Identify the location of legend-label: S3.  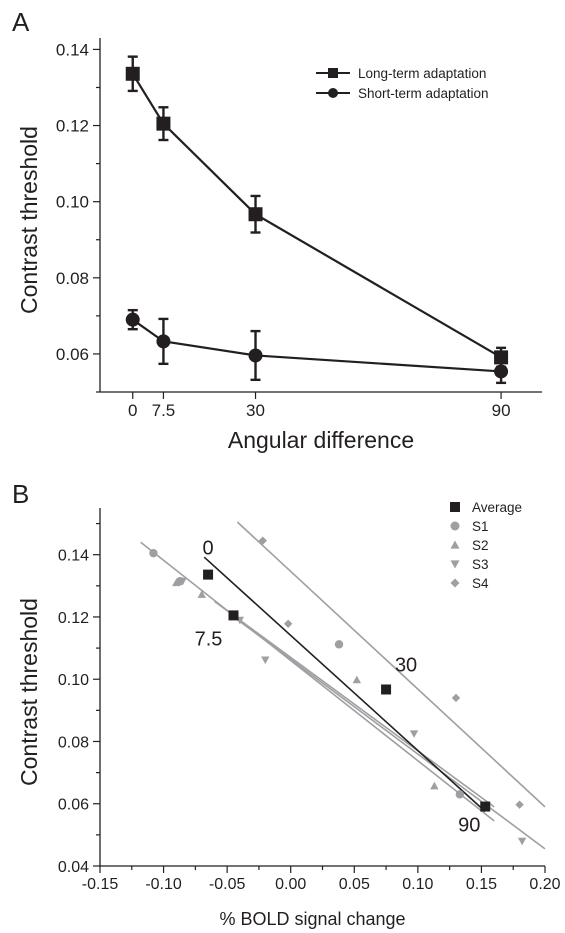
(480, 564).